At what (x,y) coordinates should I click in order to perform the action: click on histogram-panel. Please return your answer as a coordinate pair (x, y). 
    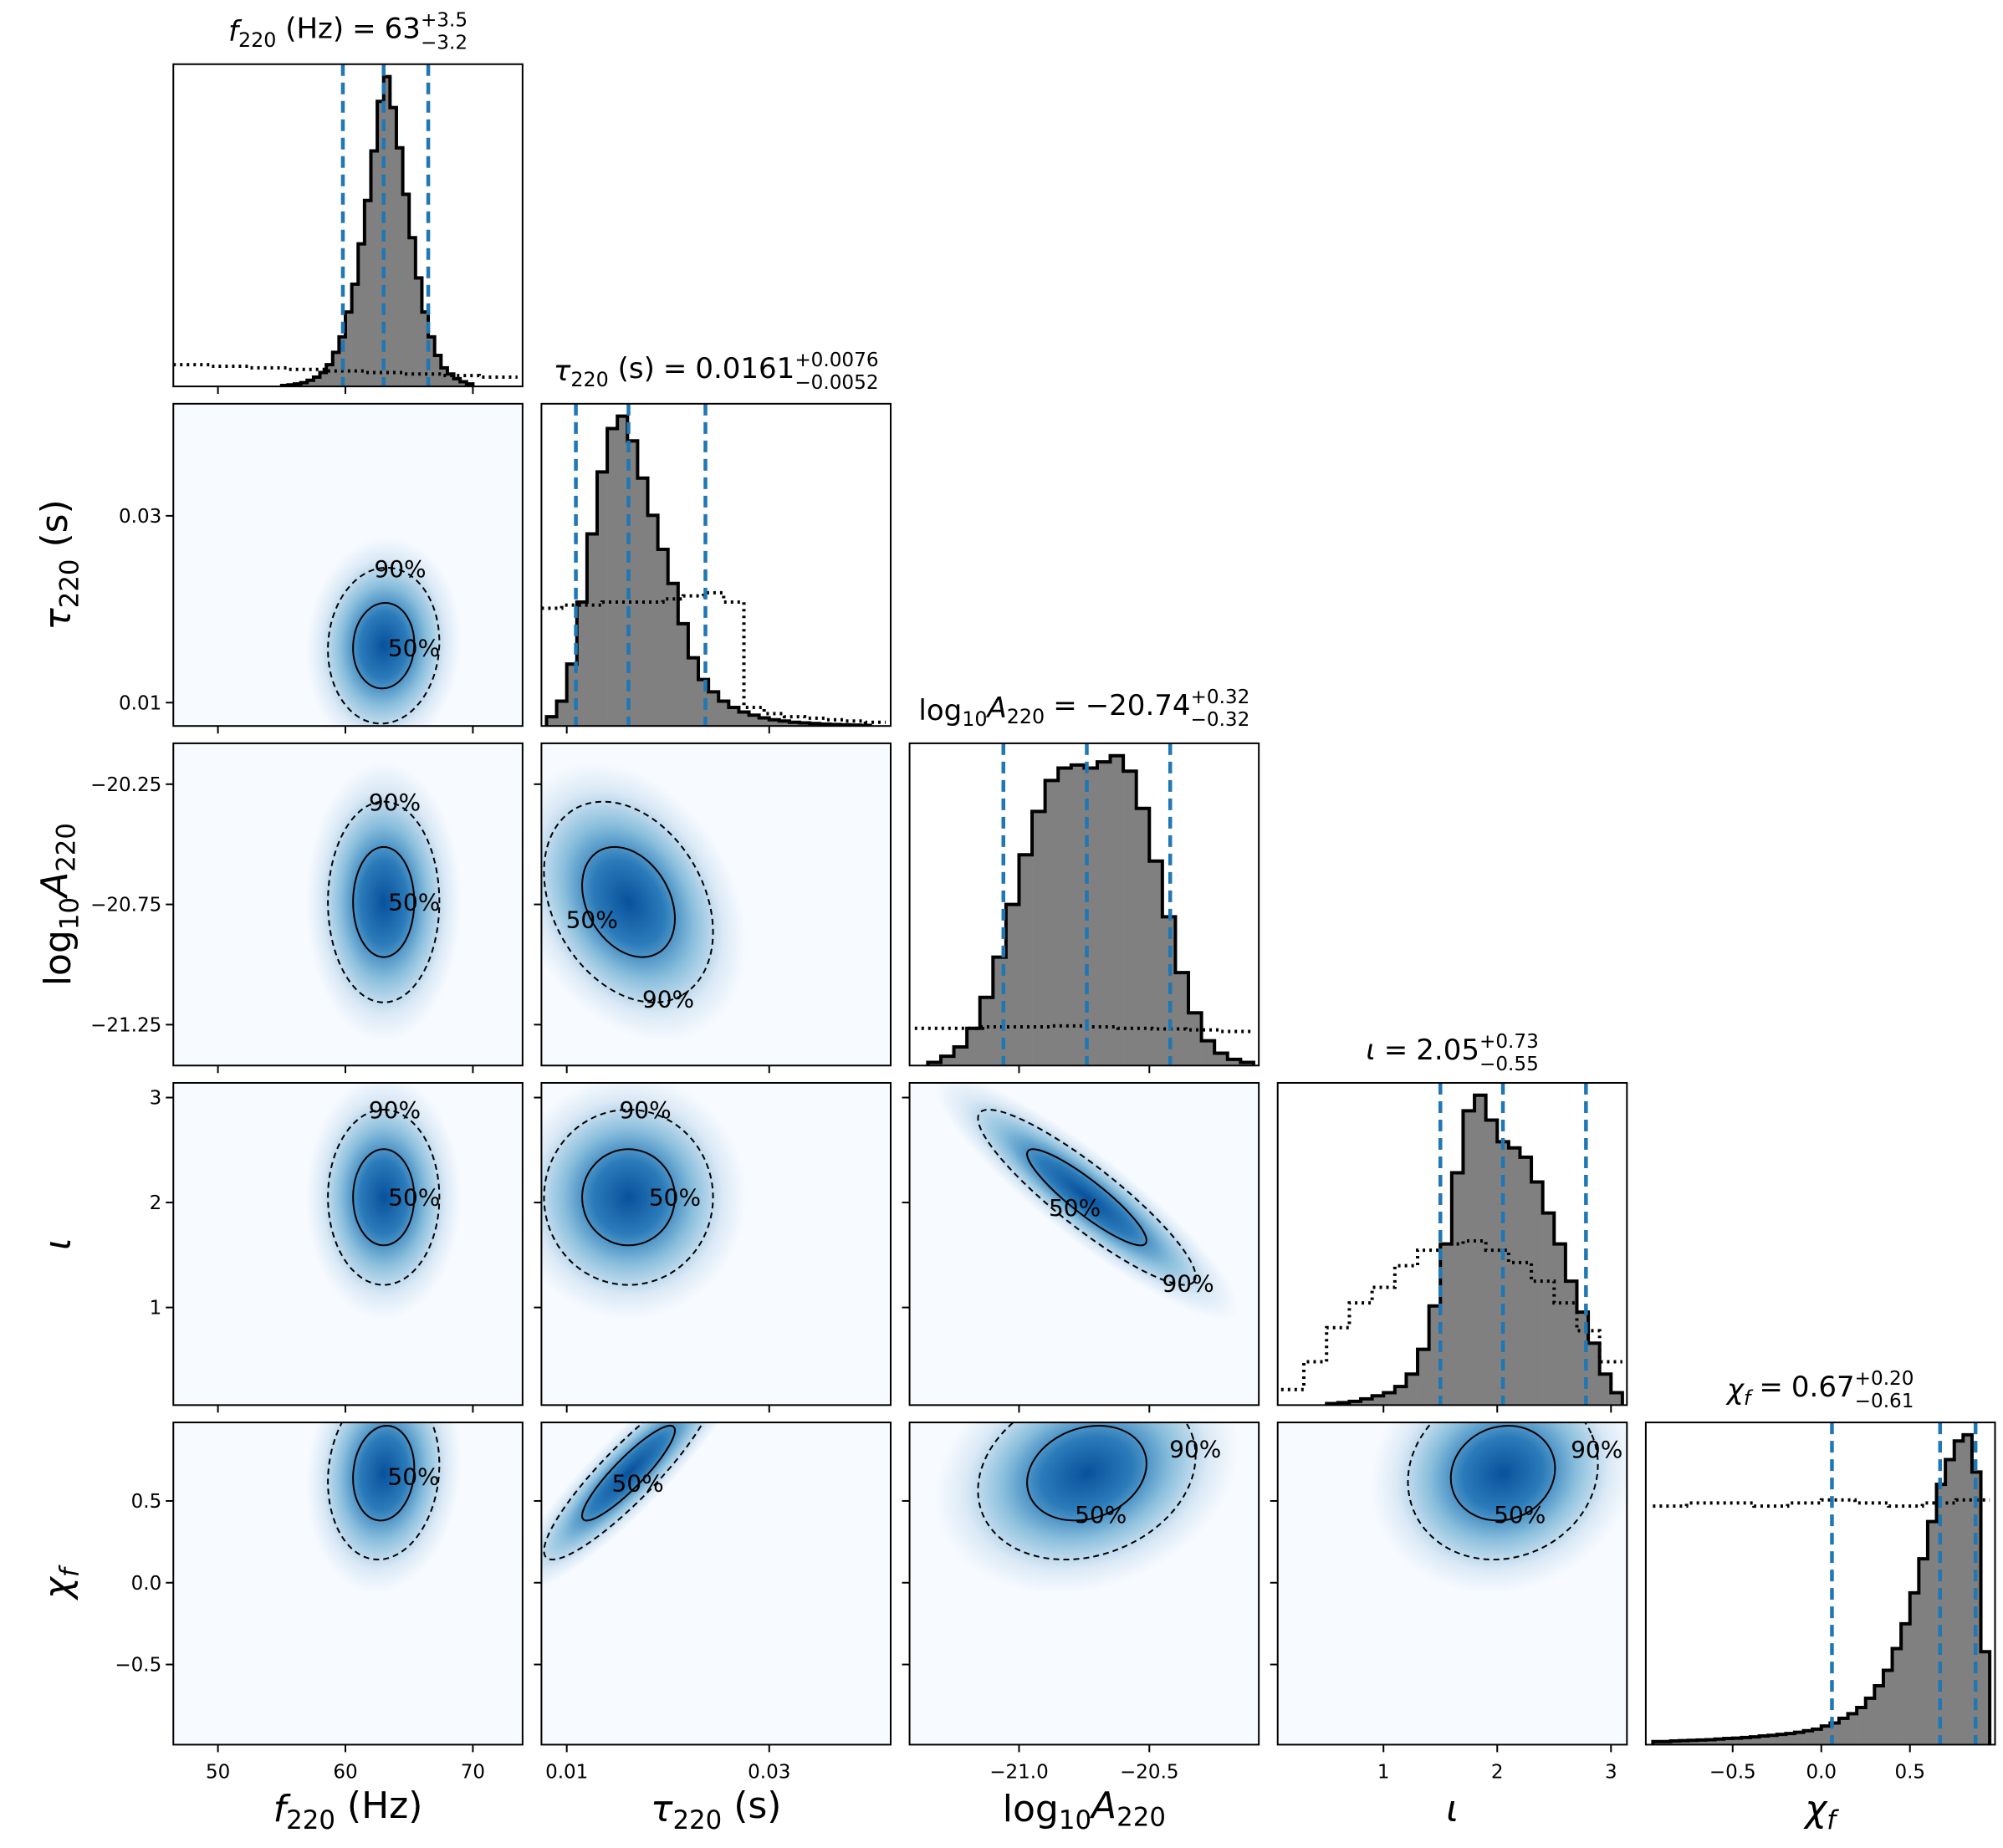
    Looking at the image, I should click on (713, 565).